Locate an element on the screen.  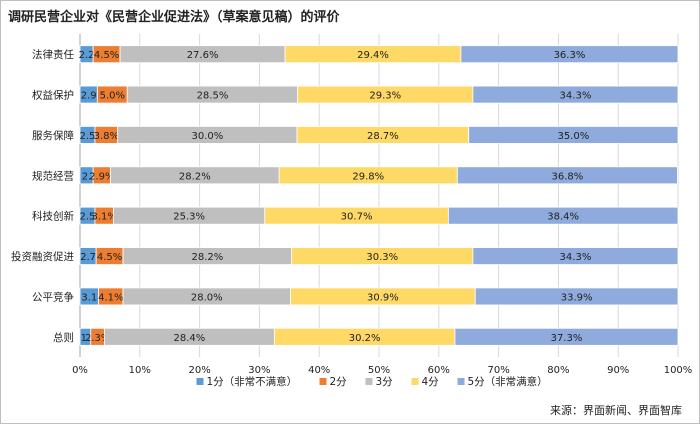
data-label: 37.3% is located at coordinates (567, 338).